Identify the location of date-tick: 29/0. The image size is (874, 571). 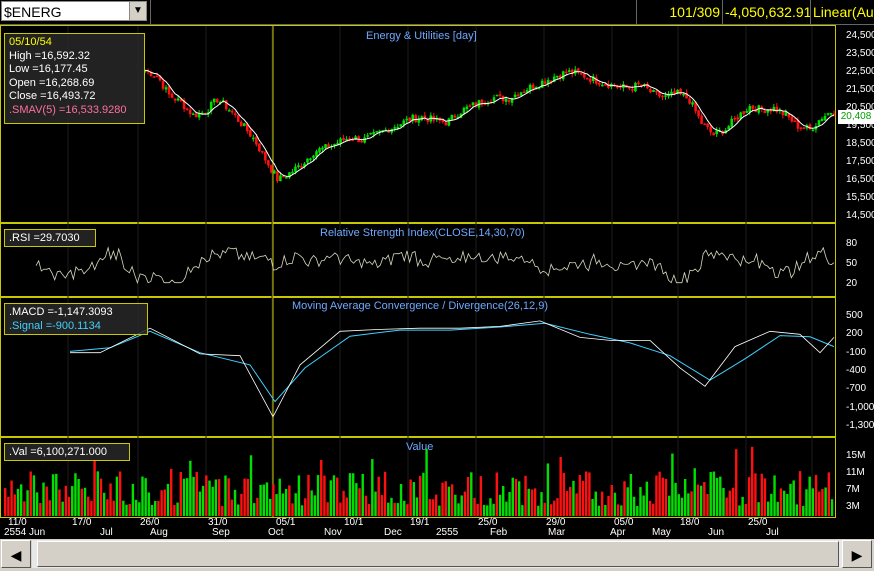
(556, 522).